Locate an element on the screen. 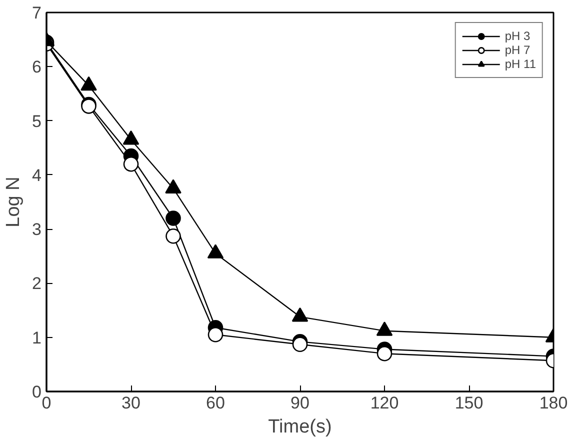 This screenshot has width=581, height=447. x-tick-label: 90 is located at coordinates (300, 403).